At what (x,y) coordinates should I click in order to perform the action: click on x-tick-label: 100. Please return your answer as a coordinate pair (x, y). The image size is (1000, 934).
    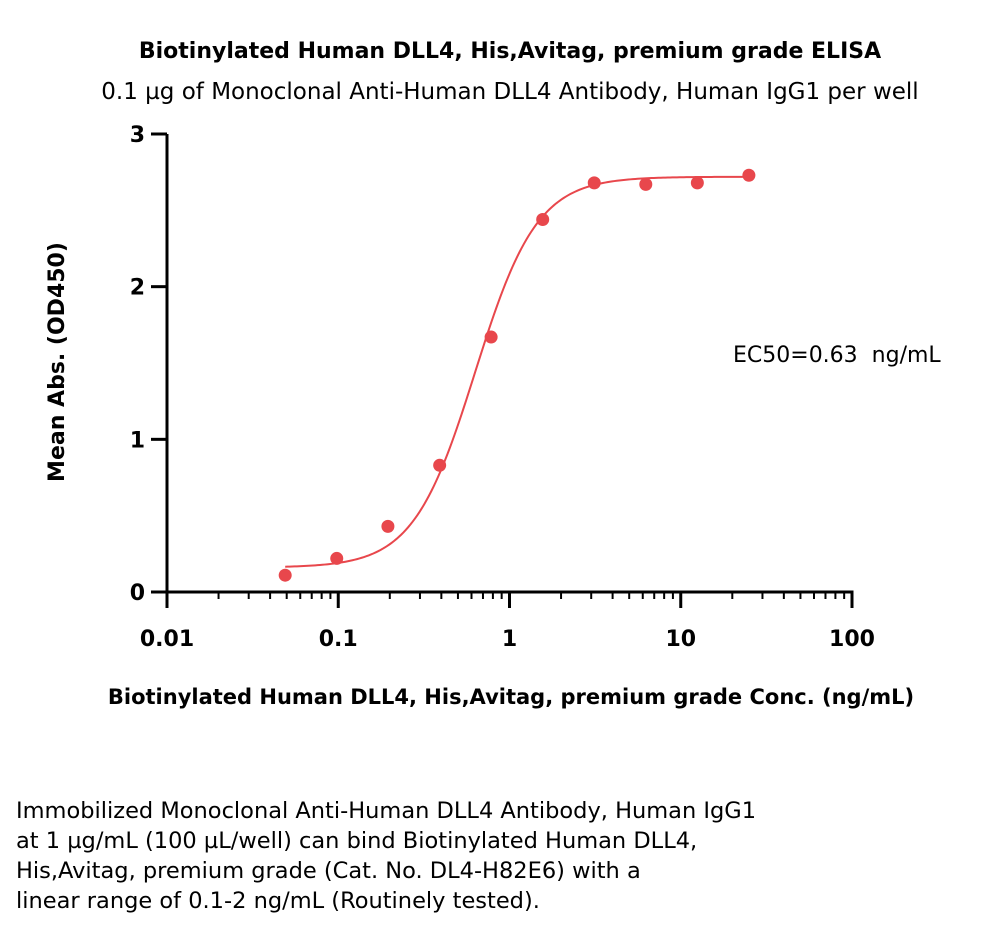
    Looking at the image, I should click on (852, 639).